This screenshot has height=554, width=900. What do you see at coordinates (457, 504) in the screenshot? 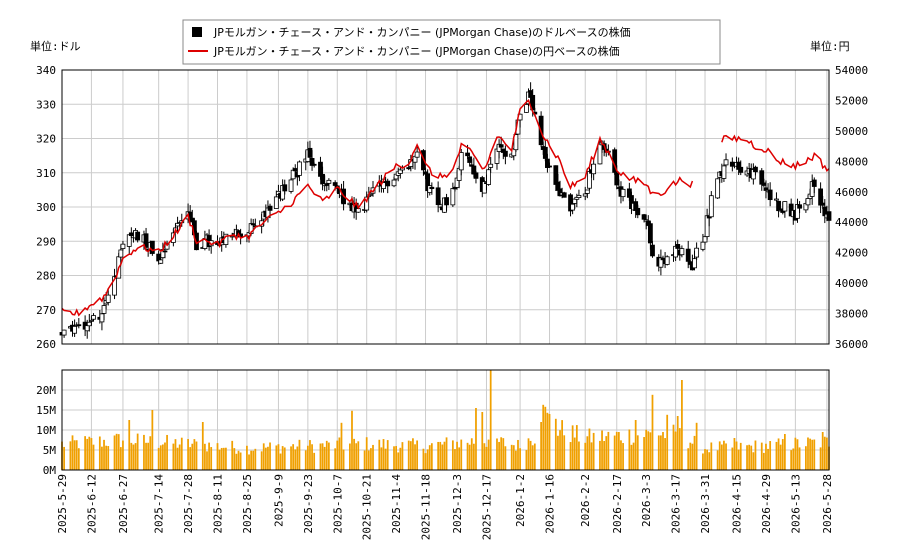
I see `x-axis-tick-label: 2025-12-3` at bounding box center [457, 504].